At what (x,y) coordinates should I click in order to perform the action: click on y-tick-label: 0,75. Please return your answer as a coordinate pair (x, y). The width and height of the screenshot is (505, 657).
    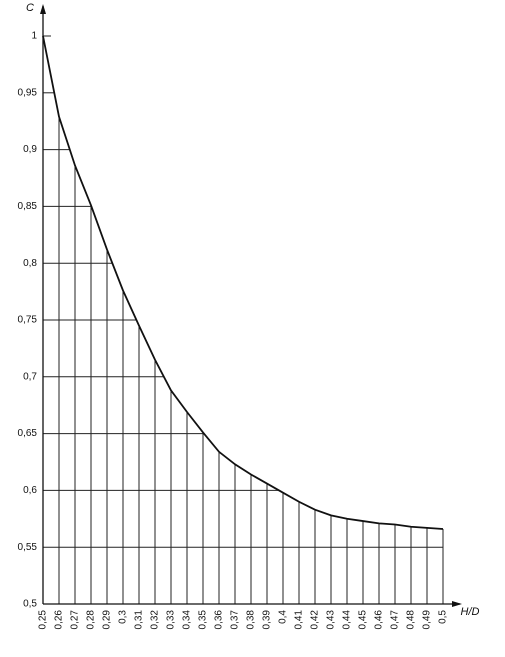
    Looking at the image, I should click on (28, 320).